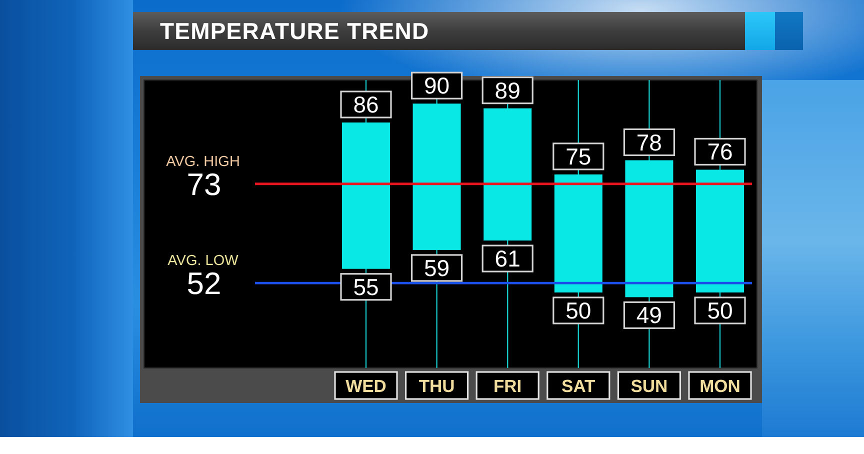 The height and width of the screenshot is (454, 864). What do you see at coordinates (436, 386) in the screenshot?
I see `x-tick-label: THU` at bounding box center [436, 386].